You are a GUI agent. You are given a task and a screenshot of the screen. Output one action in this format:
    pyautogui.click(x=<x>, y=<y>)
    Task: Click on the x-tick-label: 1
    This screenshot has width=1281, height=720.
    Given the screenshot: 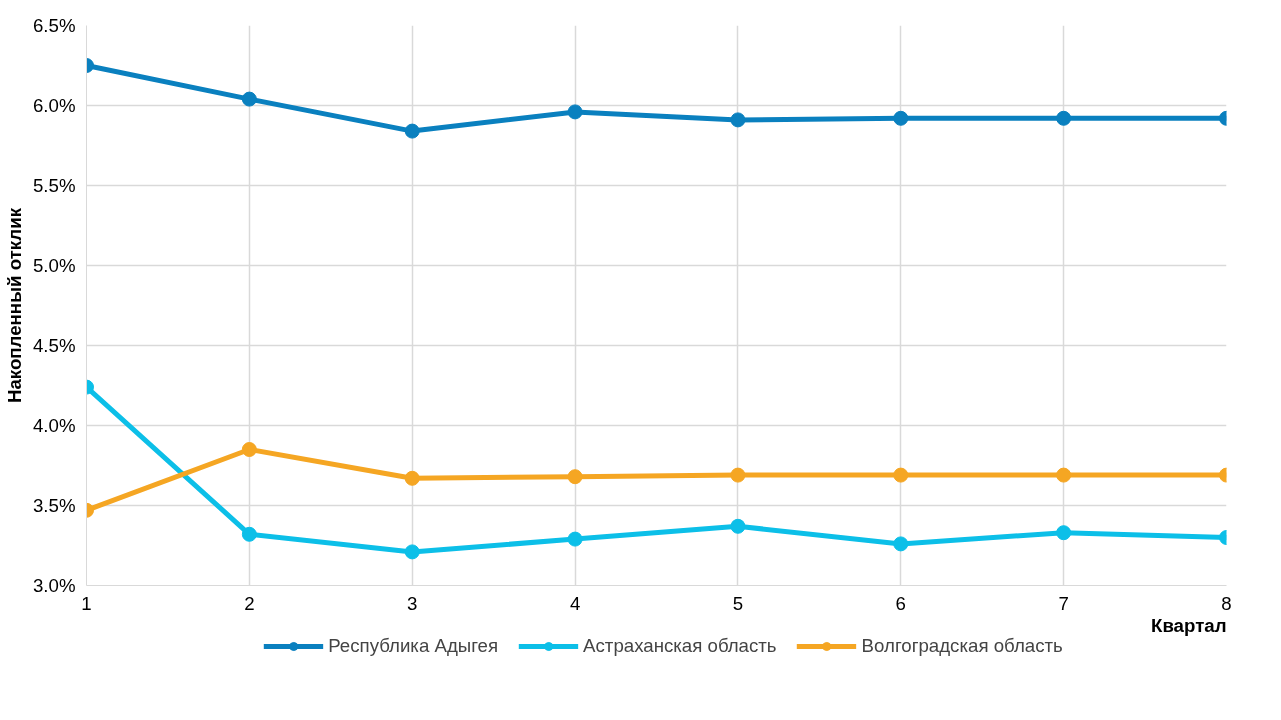 What is the action you would take?
    pyautogui.click(x=86, y=603)
    